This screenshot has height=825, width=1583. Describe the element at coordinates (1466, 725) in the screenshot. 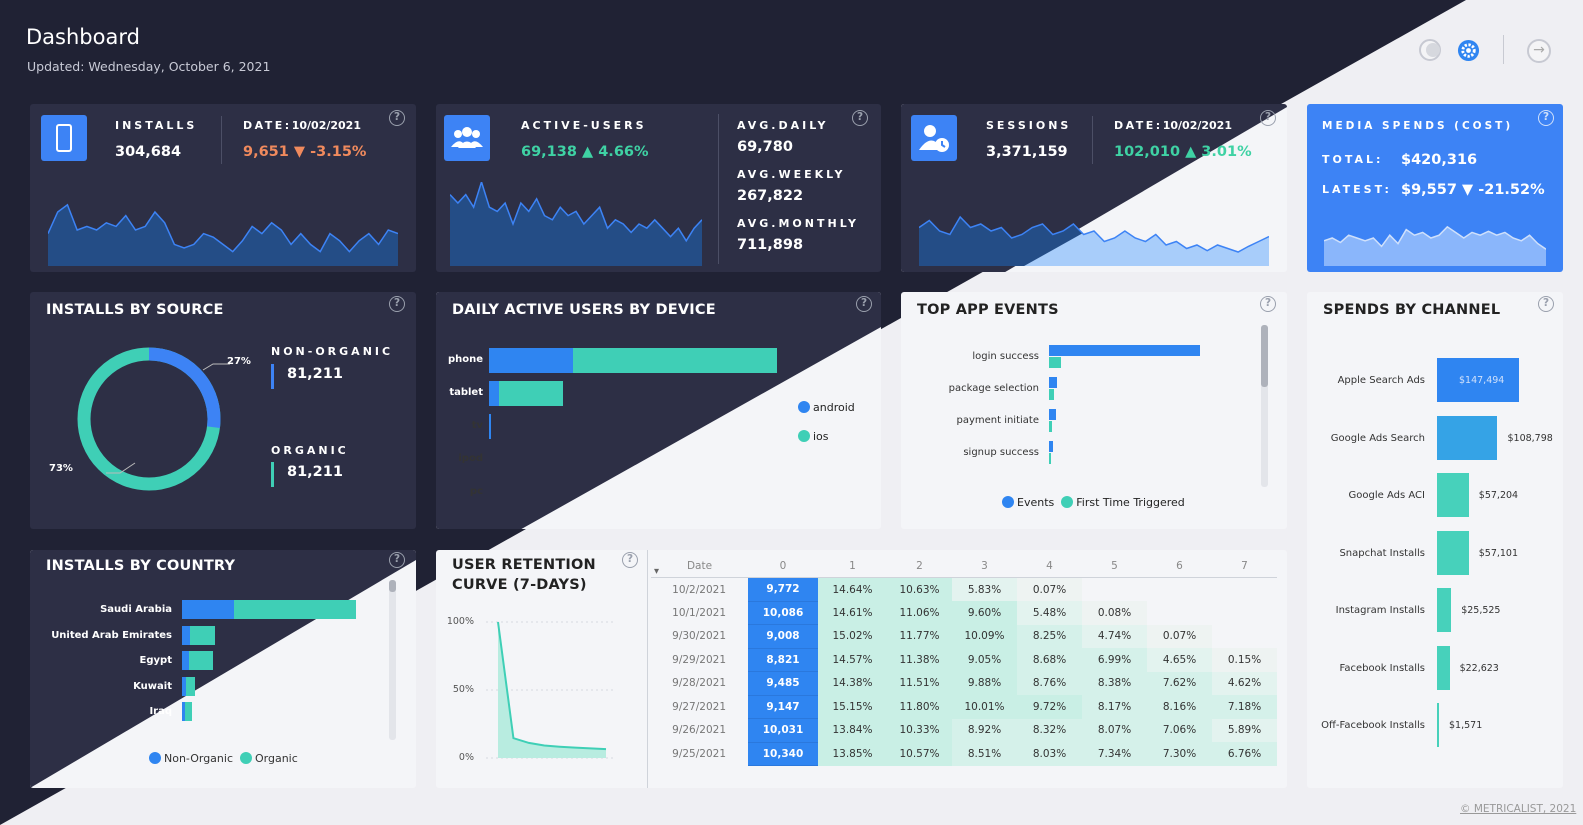

I see `channel-value-label: $1,571` at that location.